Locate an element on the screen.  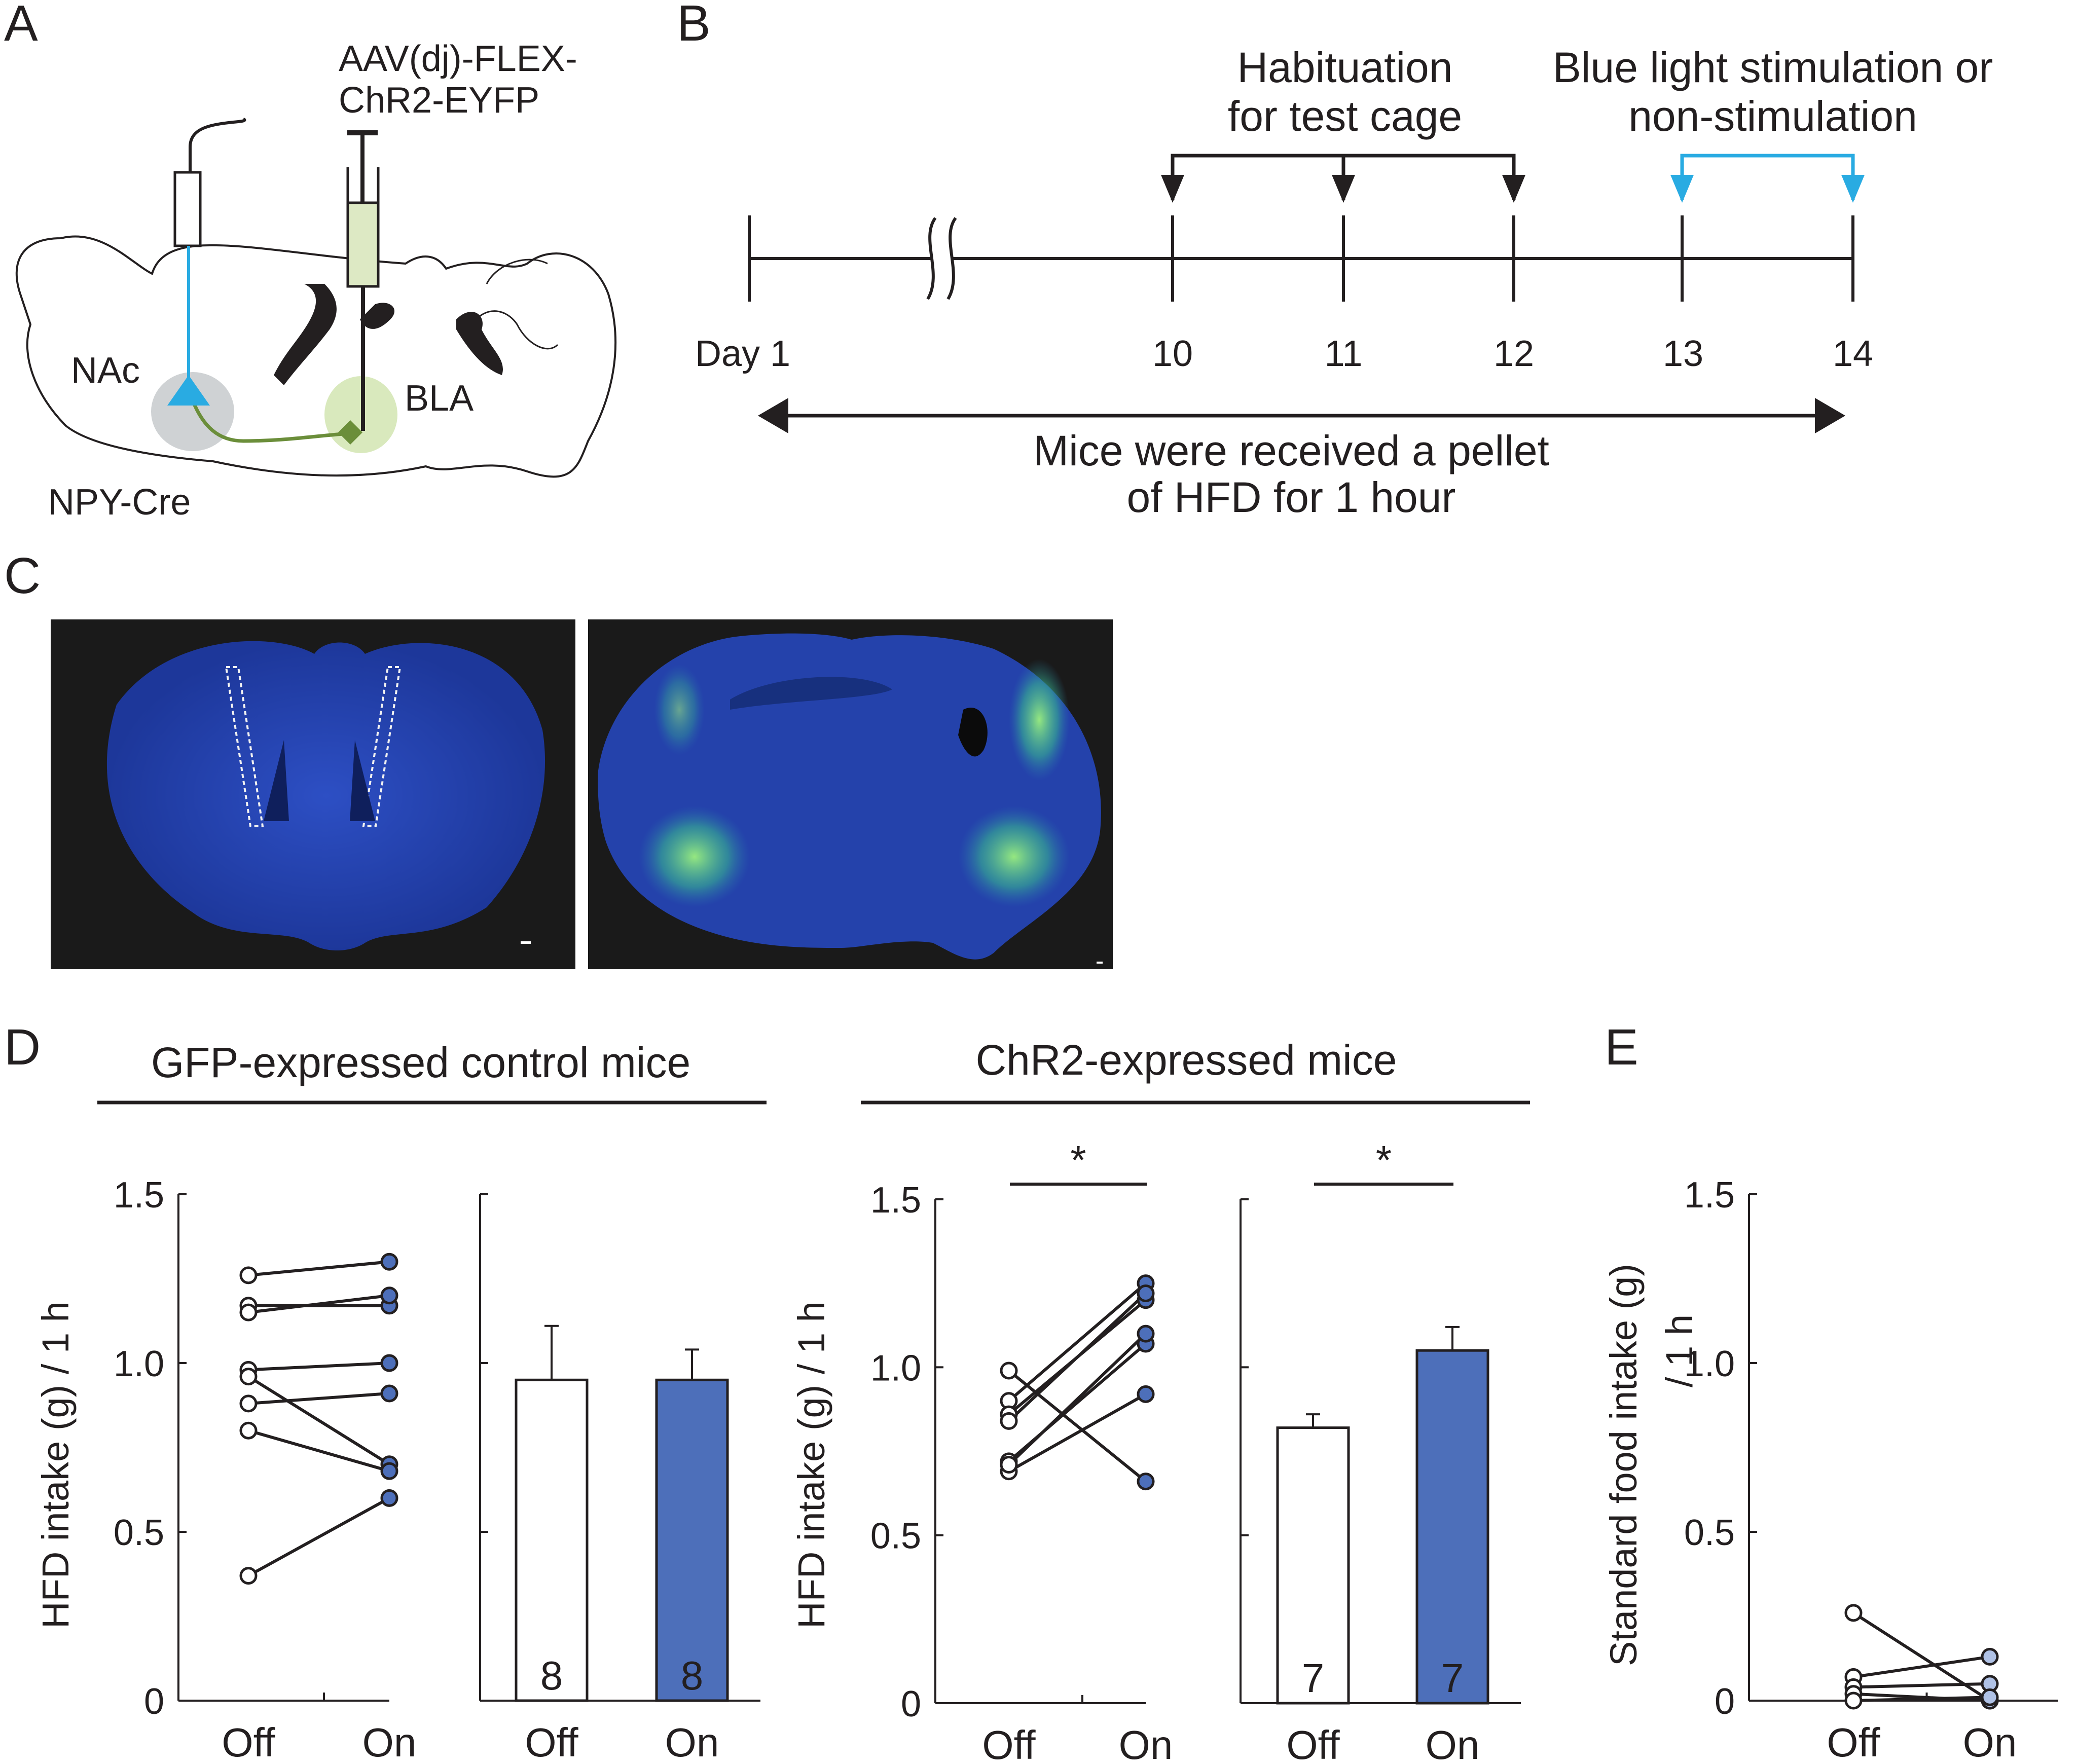
gfp-group-title: GFP-expressed control mice is located at coordinates (420, 1062).